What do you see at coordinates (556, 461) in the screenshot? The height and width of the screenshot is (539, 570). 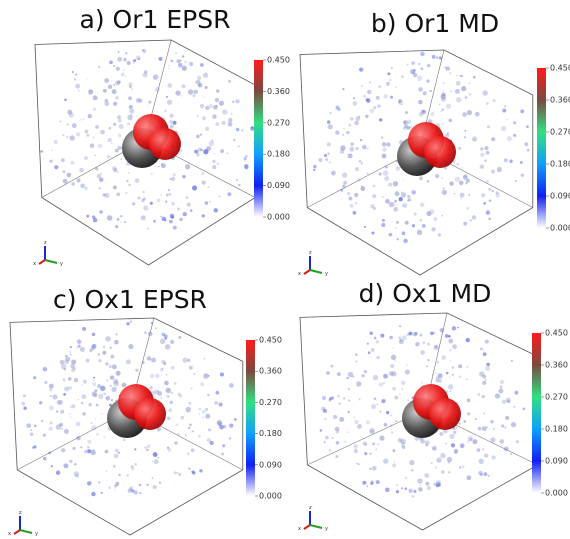 I see `colorbar-label: 0.090` at bounding box center [556, 461].